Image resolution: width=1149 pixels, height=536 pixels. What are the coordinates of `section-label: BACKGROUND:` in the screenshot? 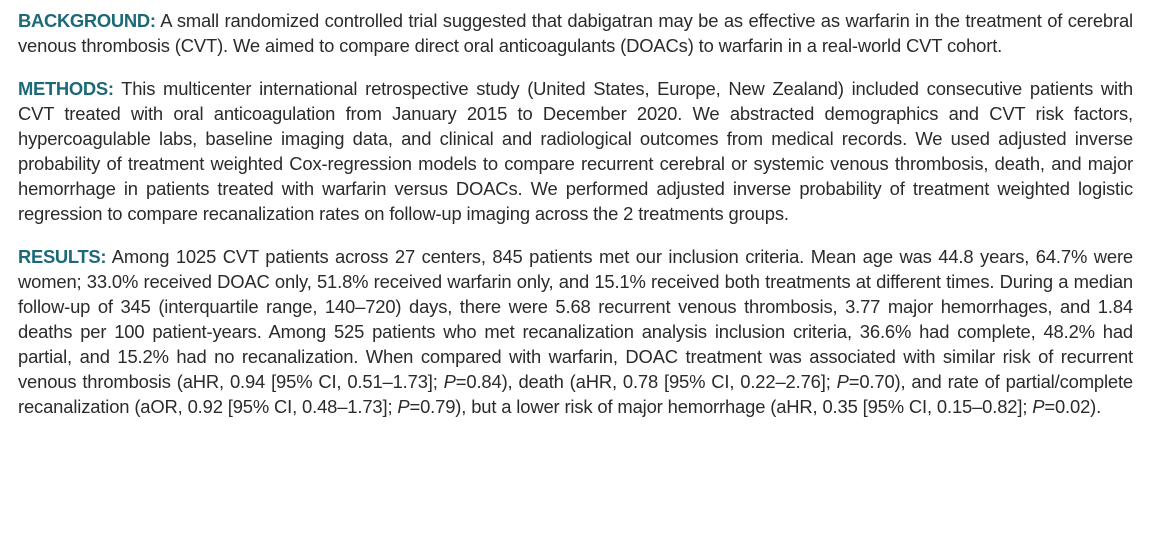 It's located at (87, 20).